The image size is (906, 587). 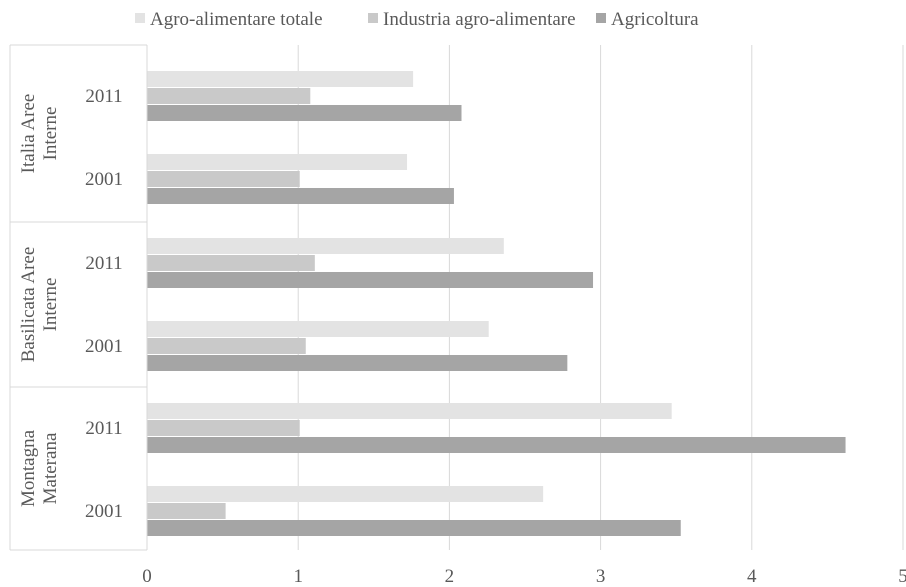 I want to click on x-tick-label: 4, so click(x=752, y=576).